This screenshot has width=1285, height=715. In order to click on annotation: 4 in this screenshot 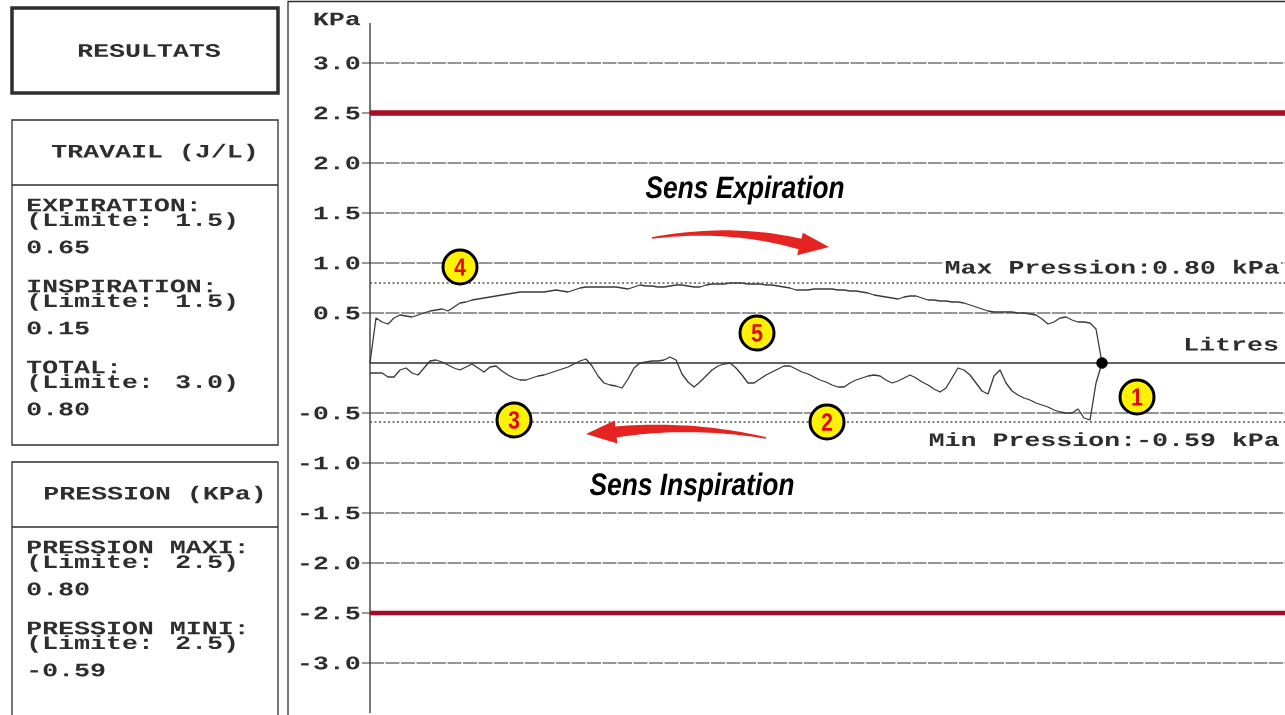, I will do `click(460, 267)`.